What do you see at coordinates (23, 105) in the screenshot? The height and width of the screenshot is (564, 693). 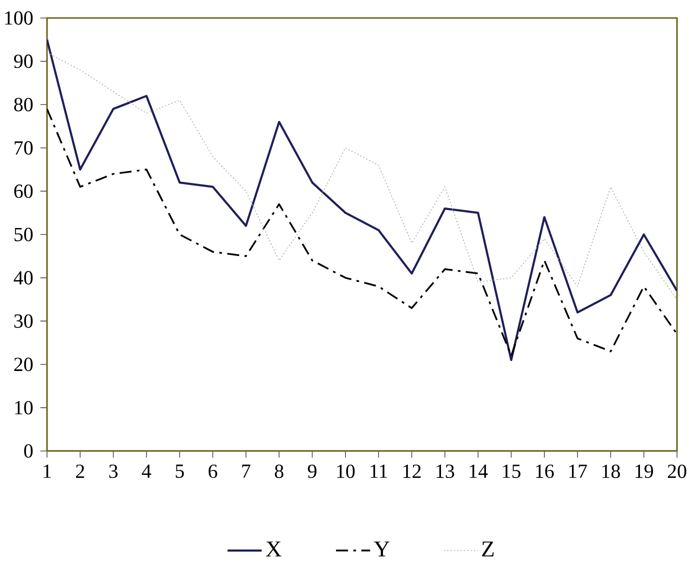 I see `y-tick-label: 80` at bounding box center [23, 105].